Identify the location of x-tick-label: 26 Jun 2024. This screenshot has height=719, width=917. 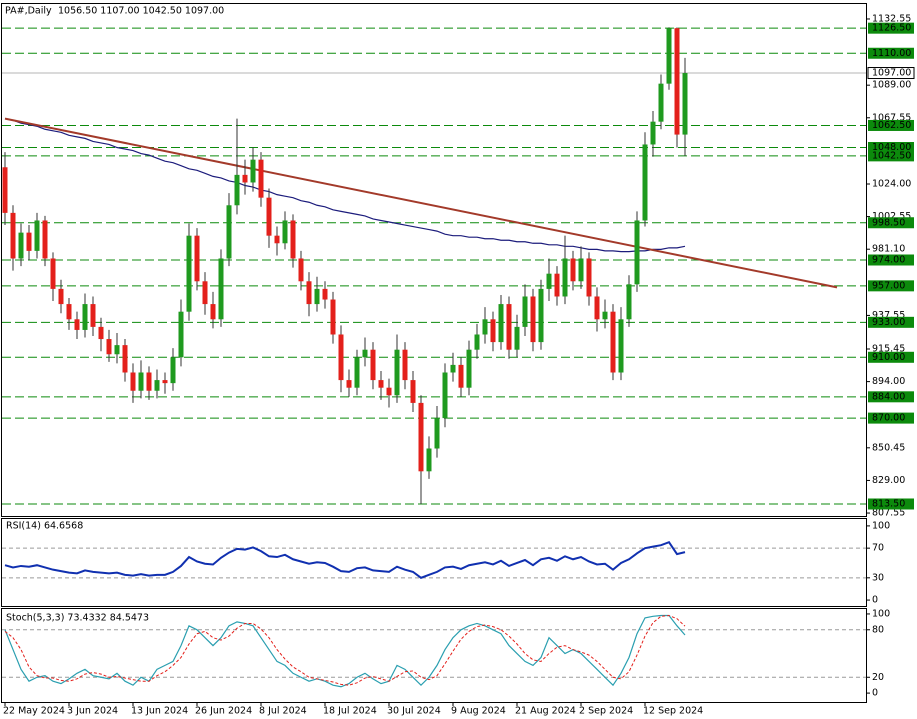
(223, 711).